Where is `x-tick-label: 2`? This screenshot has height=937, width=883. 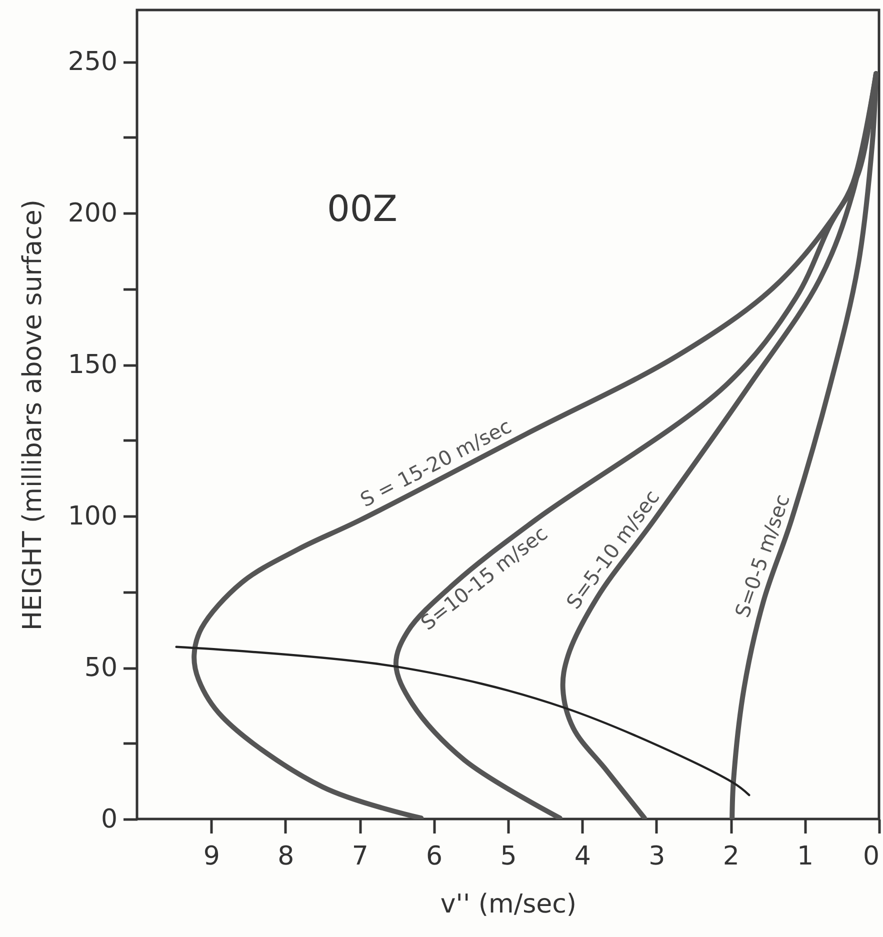
x-tick-label: 2 is located at coordinates (731, 857).